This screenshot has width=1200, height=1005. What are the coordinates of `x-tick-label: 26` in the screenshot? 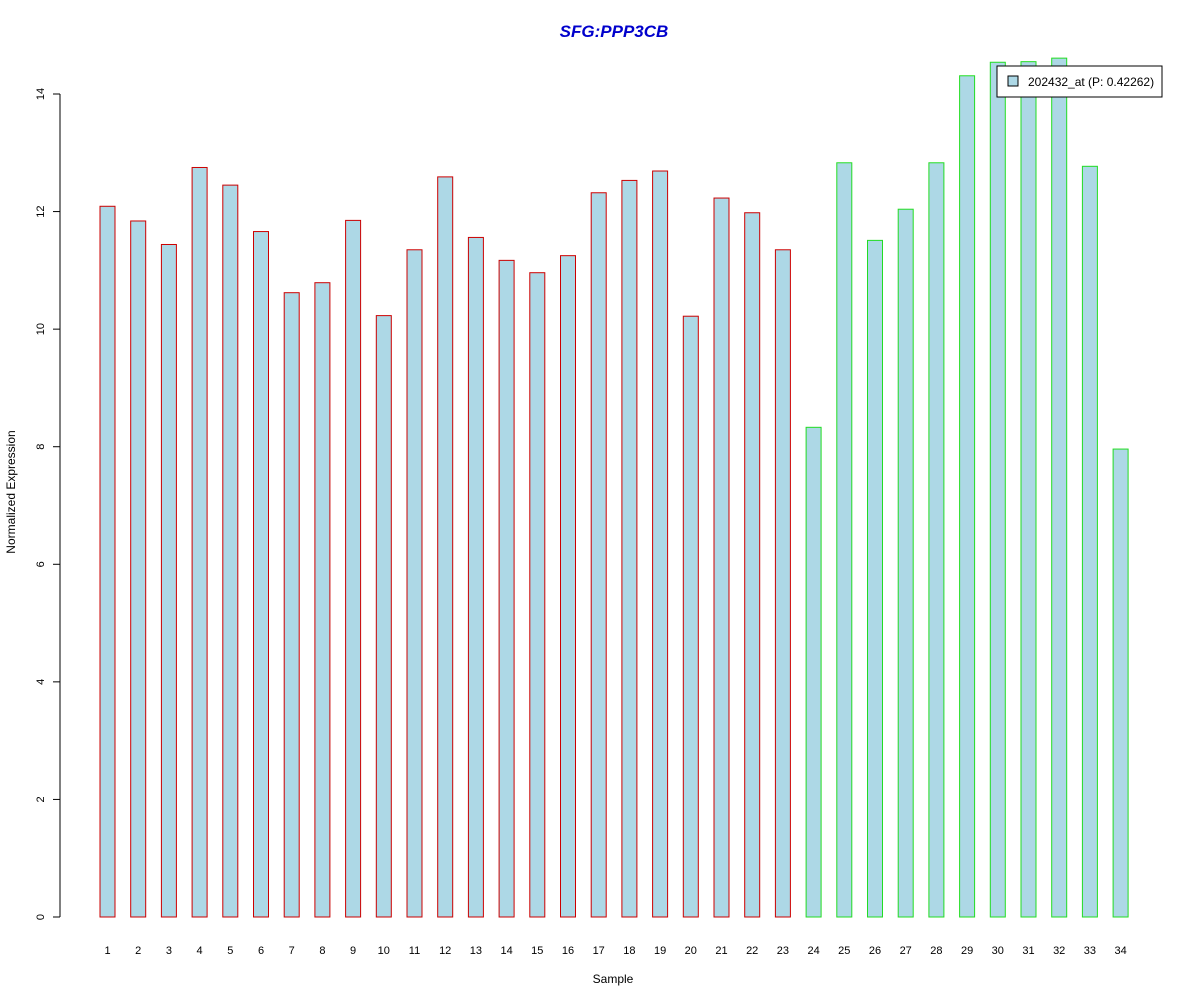 It's located at (875, 951).